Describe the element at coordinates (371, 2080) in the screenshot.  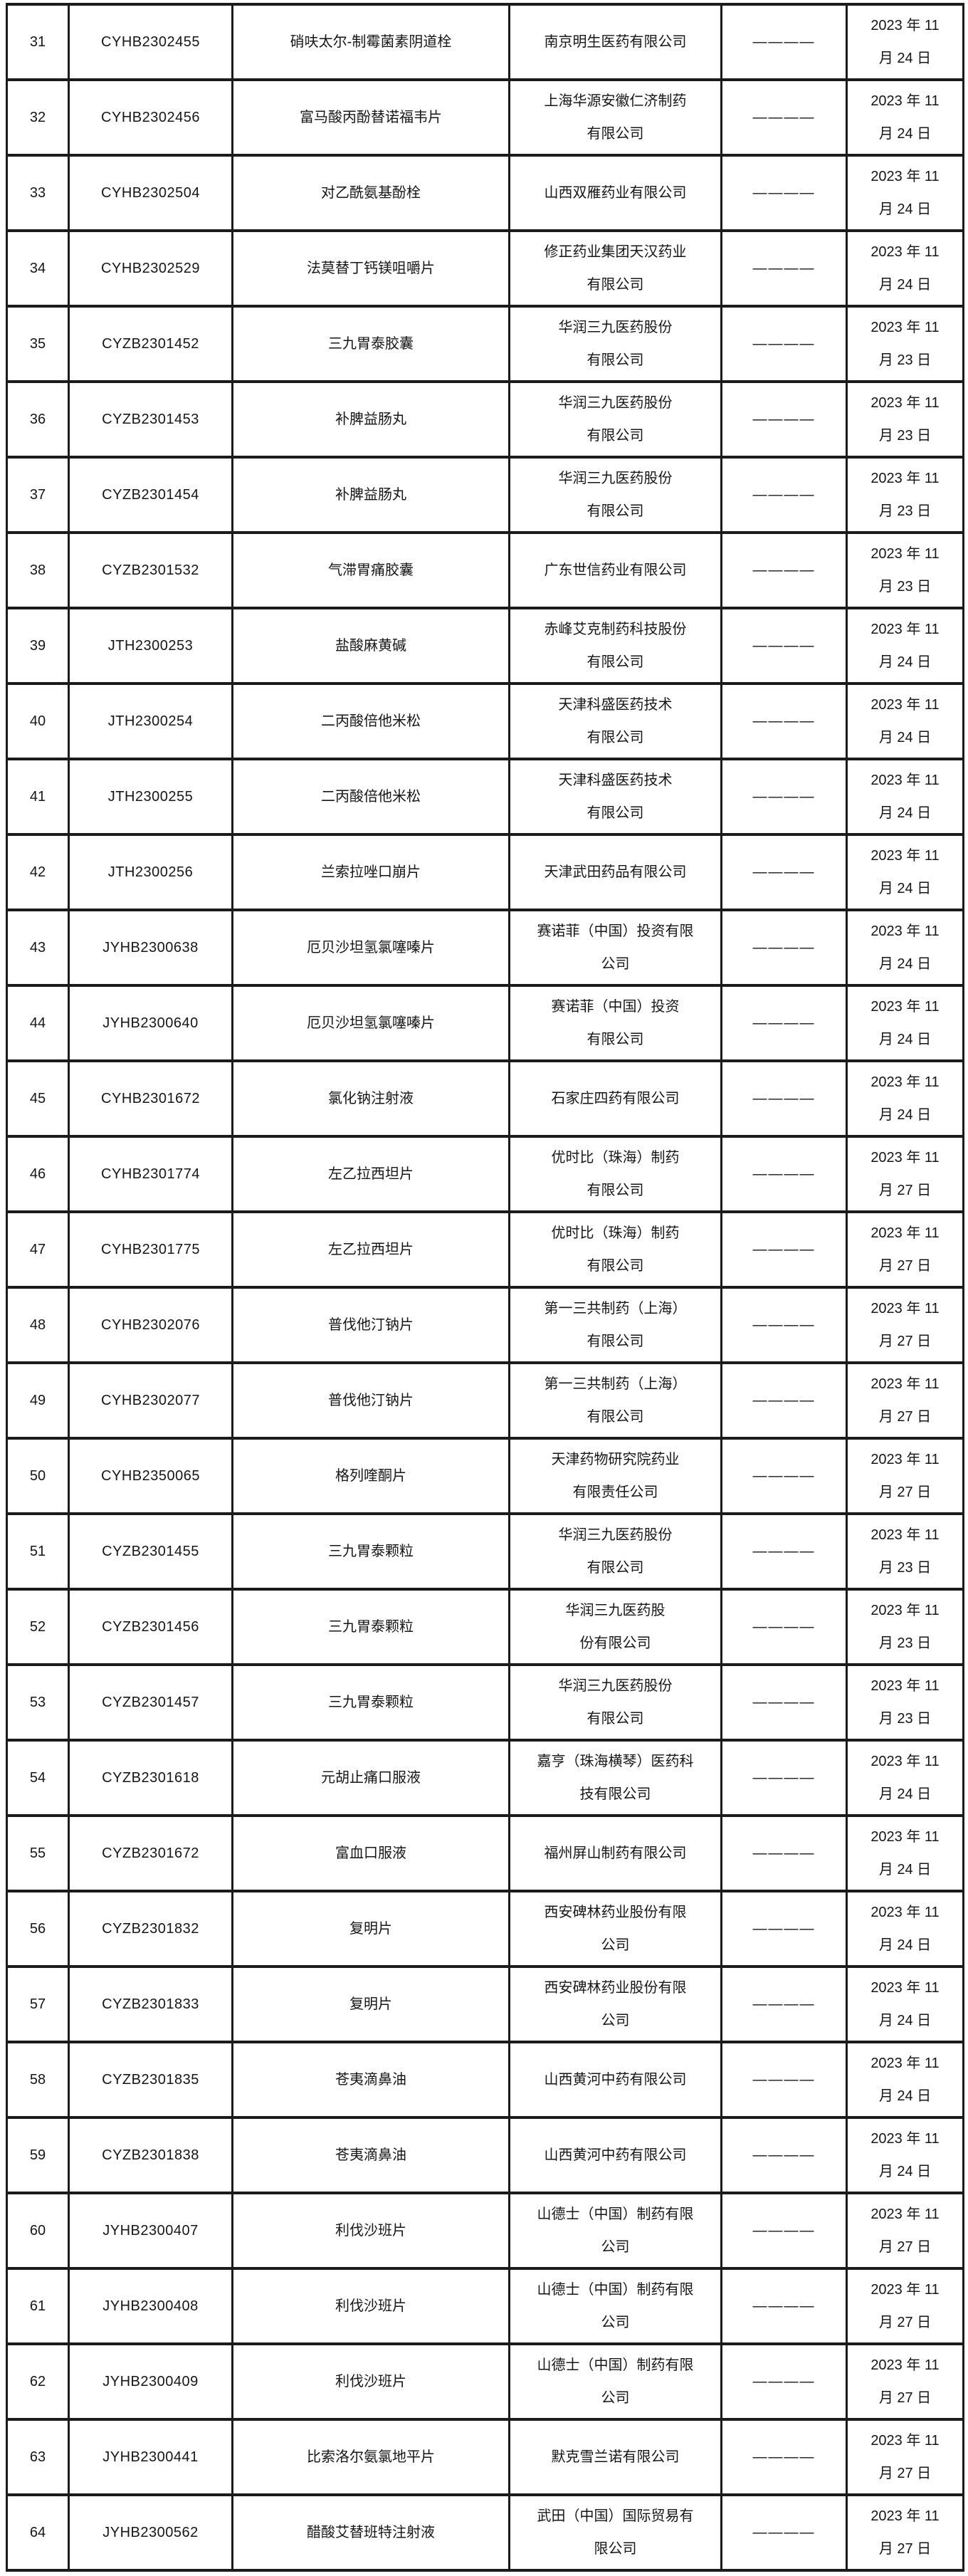
I see `drug-name-cell: 苍夷滴鼻油` at that location.